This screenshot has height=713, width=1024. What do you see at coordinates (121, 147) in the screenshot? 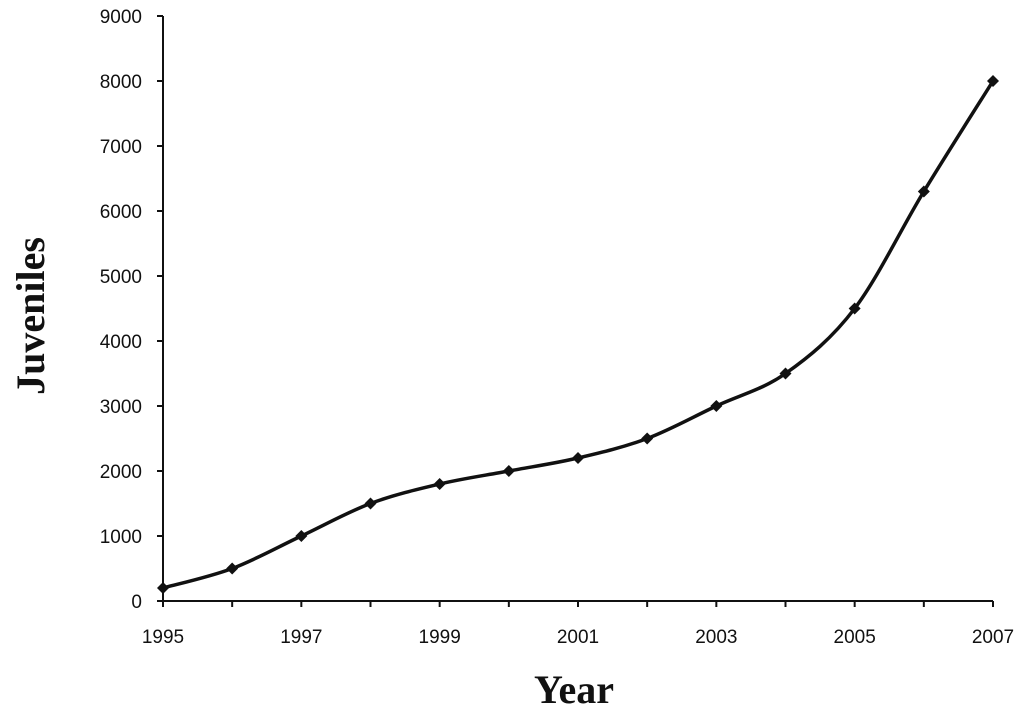
I see `y-tick-label: 7000` at bounding box center [121, 147].